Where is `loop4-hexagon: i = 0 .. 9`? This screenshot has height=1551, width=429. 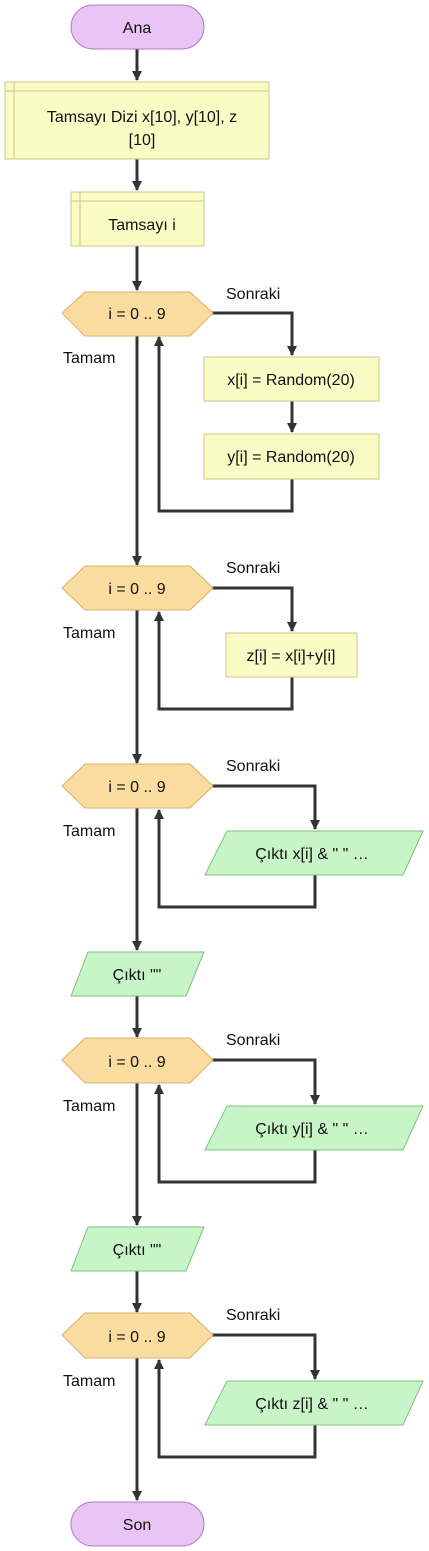
loop4-hexagon: i = 0 .. 9 is located at coordinates (137, 1060).